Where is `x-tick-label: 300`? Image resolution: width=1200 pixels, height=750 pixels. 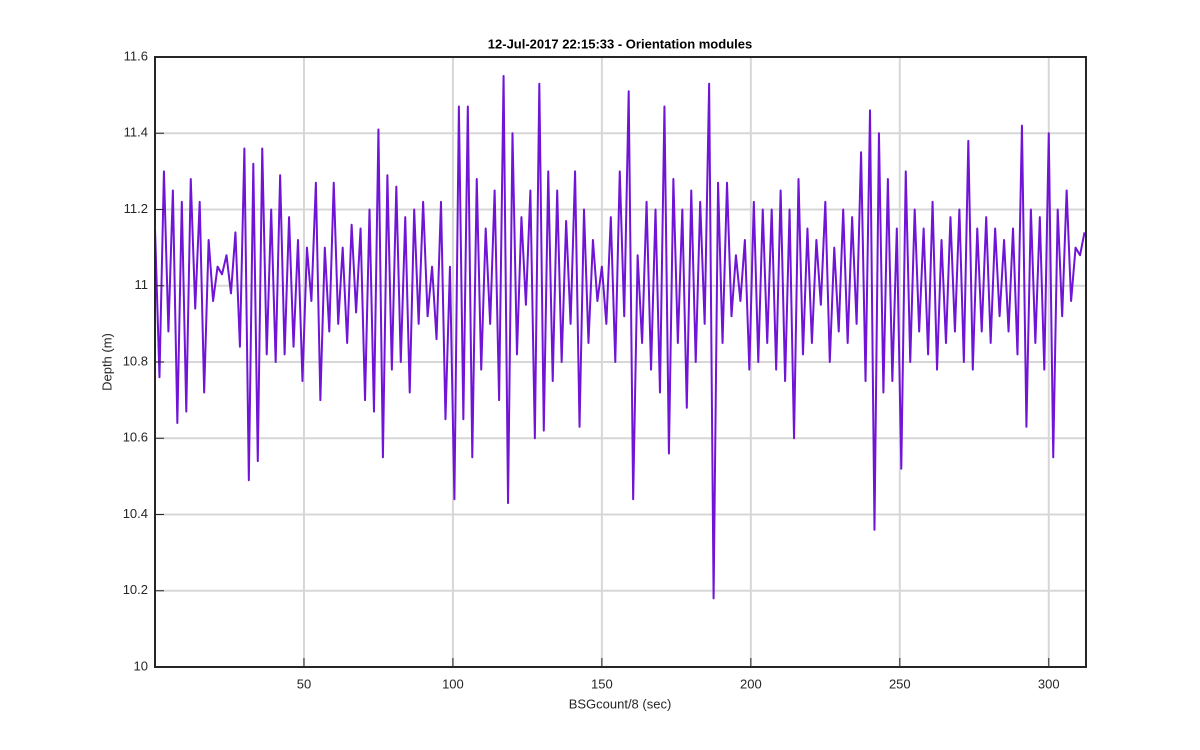 x-tick-label: 300 is located at coordinates (1049, 683).